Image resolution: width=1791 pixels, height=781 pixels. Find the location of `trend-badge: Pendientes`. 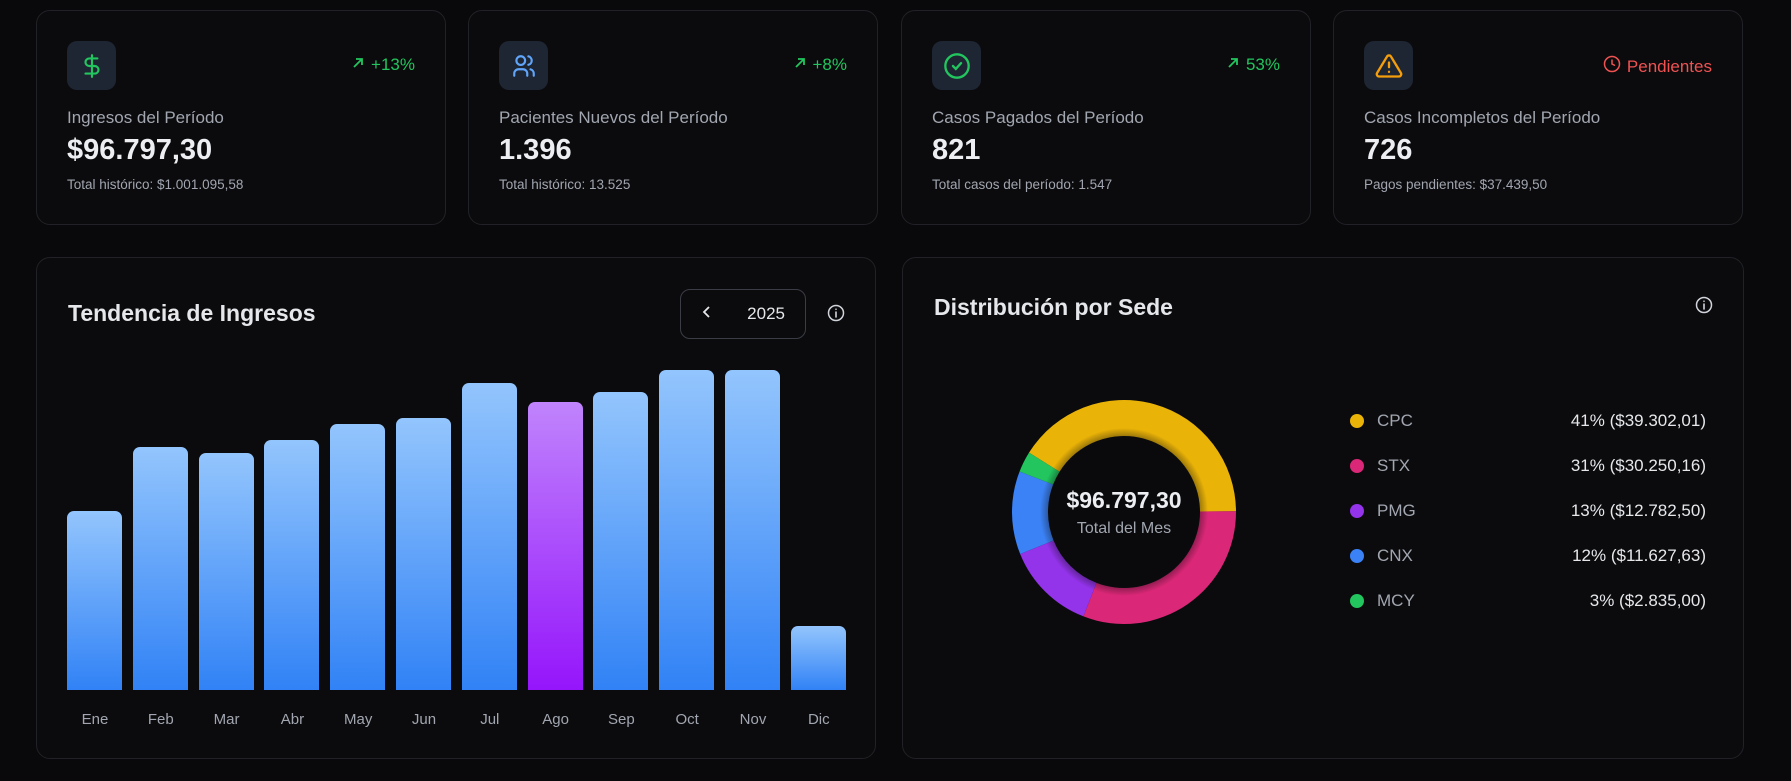

trend-badge: Pendientes is located at coordinates (1657, 66).